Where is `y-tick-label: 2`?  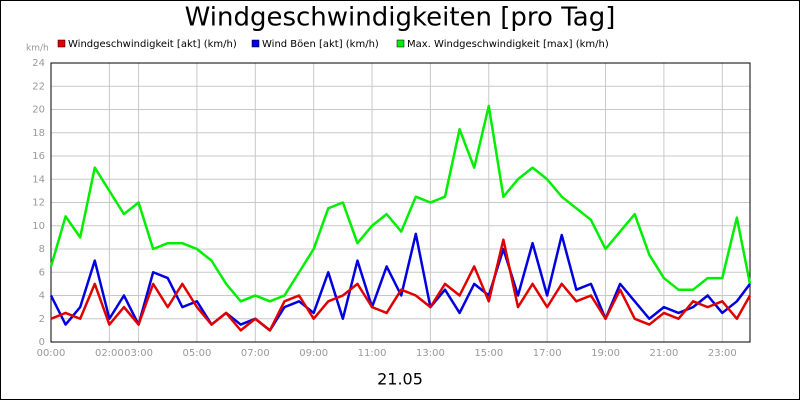 y-tick-label: 2 is located at coordinates (42, 319).